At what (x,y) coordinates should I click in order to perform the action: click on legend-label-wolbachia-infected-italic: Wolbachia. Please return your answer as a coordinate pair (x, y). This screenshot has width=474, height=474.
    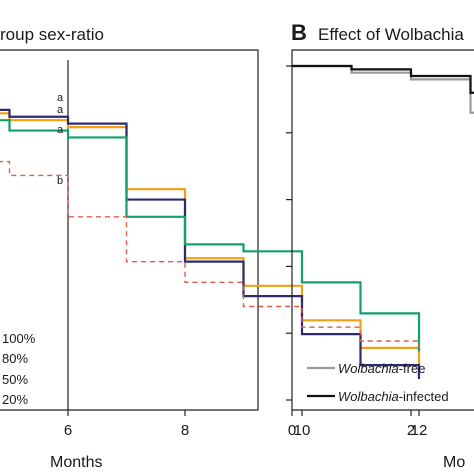
    Looking at the image, I should click on (368, 396).